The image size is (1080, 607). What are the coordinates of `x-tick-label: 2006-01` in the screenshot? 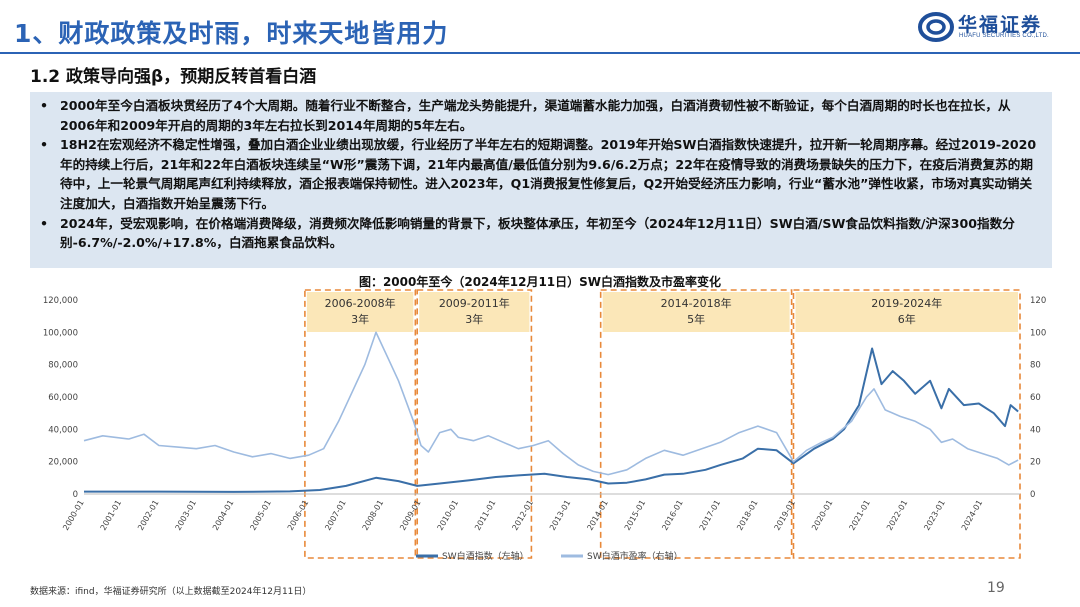 It's located at (298, 515).